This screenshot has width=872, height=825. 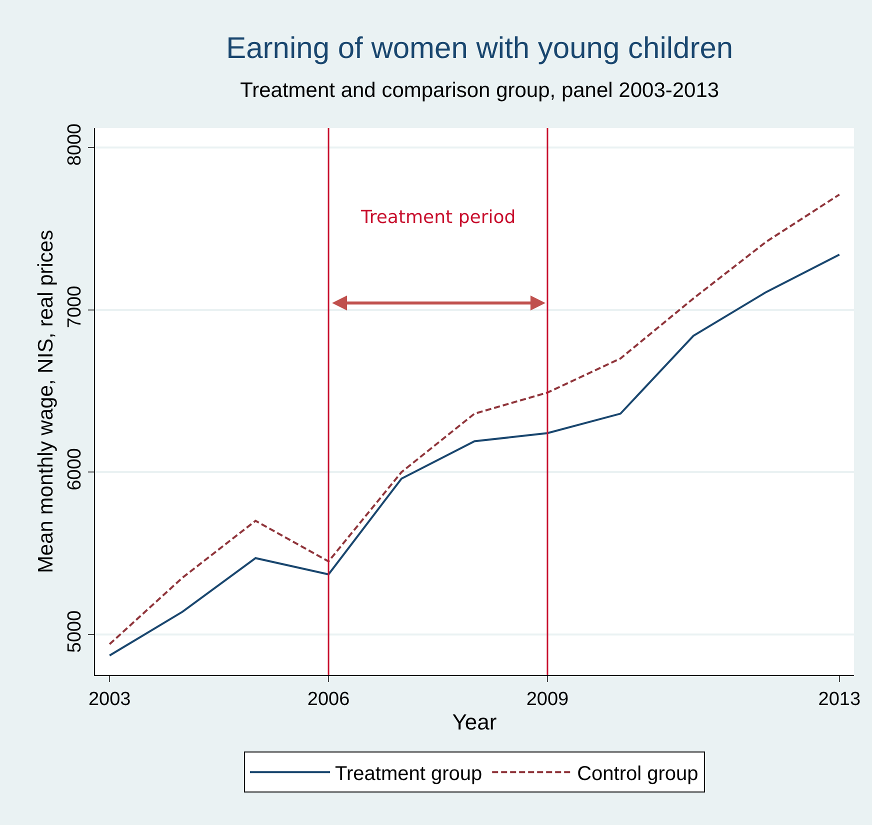 I want to click on y-tick-label: 5000, so click(x=75, y=631).